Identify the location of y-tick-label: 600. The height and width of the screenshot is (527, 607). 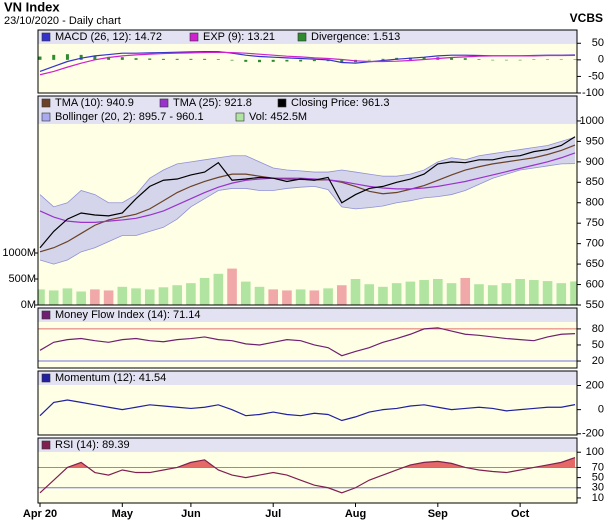
(595, 284).